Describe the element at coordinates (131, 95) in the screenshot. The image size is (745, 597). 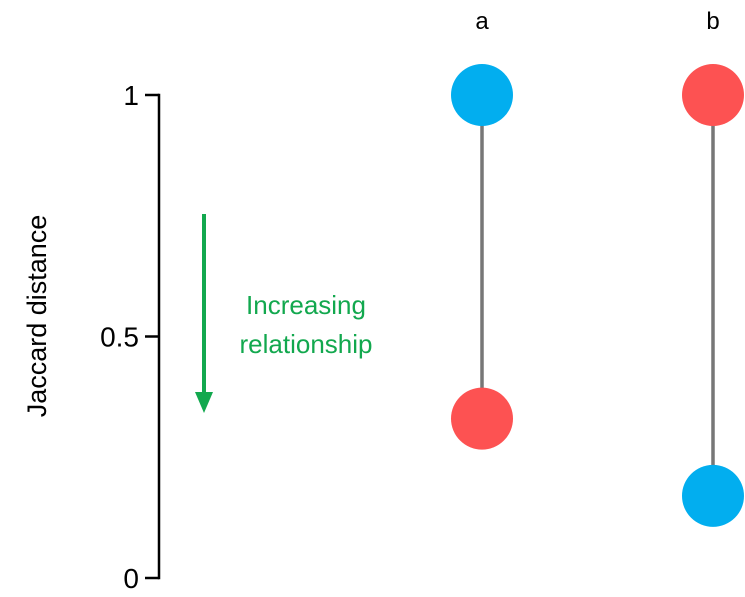
I see `y-tick-label: 1` at that location.